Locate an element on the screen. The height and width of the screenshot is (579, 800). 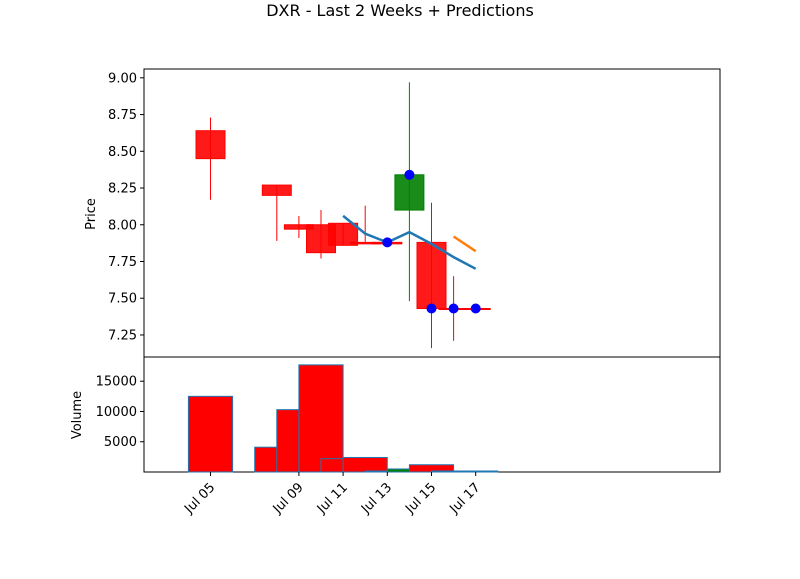
volume-y-tick-label: 15000 is located at coordinates (116, 382).